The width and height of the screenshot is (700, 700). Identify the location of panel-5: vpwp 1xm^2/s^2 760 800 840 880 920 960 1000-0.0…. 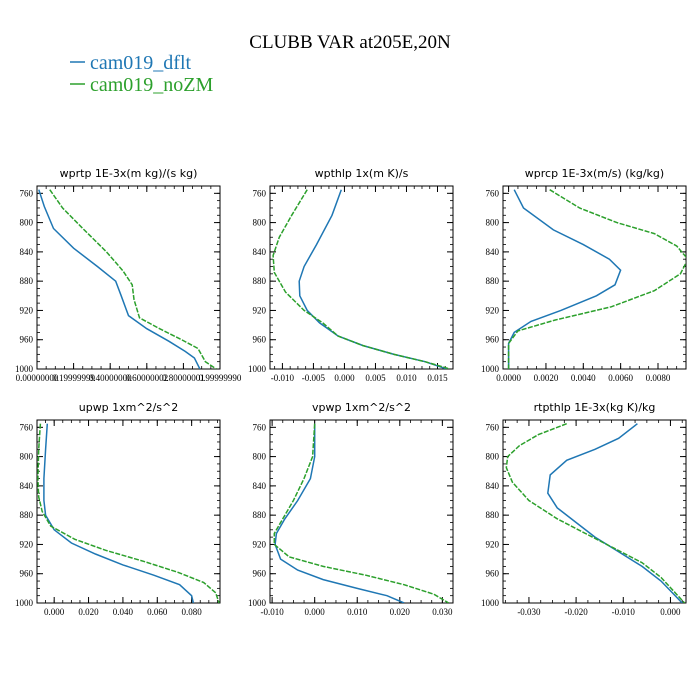
(351, 509).